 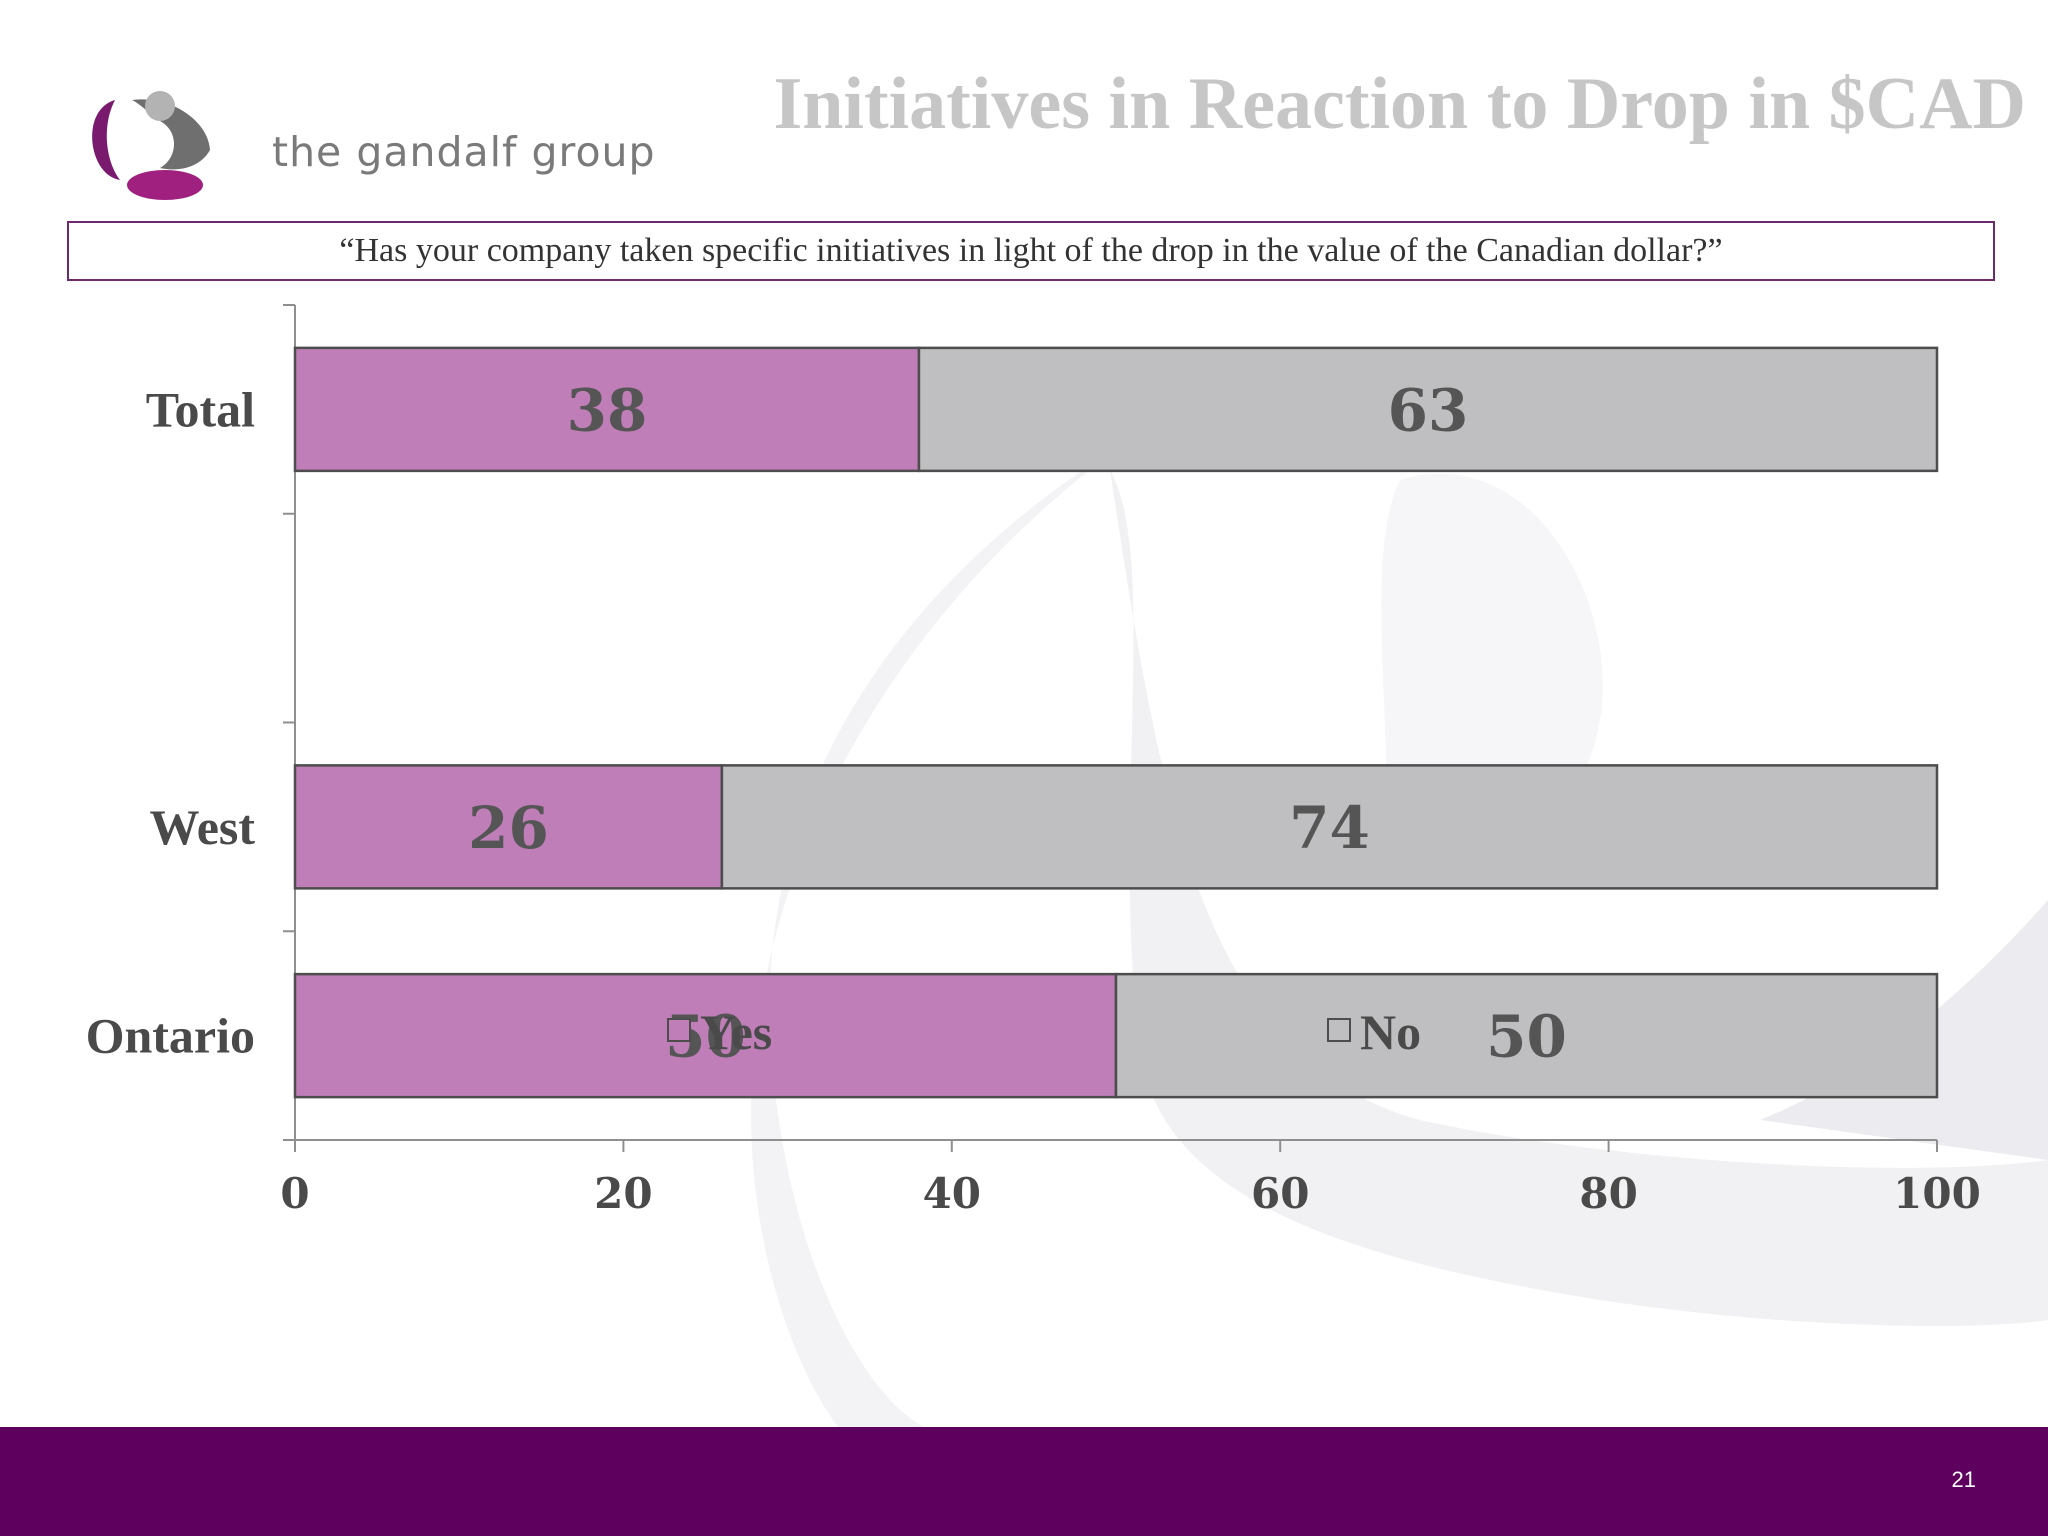 I want to click on value-label: 74, so click(x=1329, y=828).